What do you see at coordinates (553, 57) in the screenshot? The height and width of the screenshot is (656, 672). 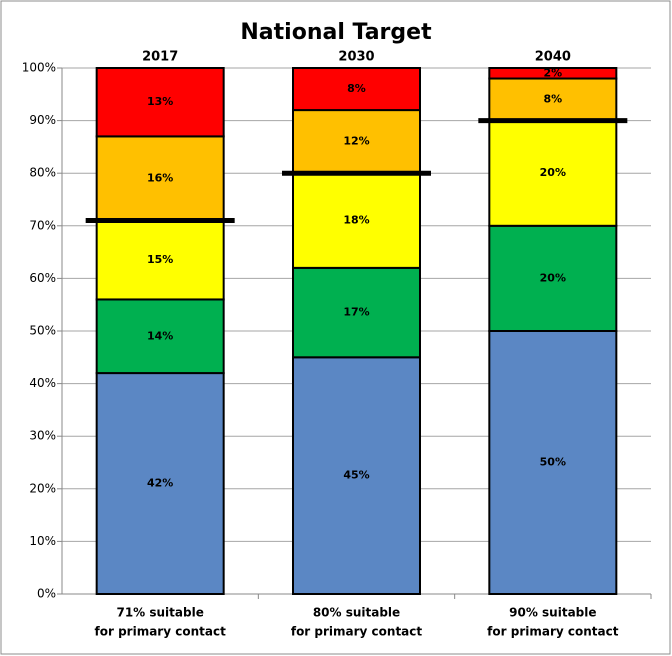 I see `column-title: 2040` at bounding box center [553, 57].